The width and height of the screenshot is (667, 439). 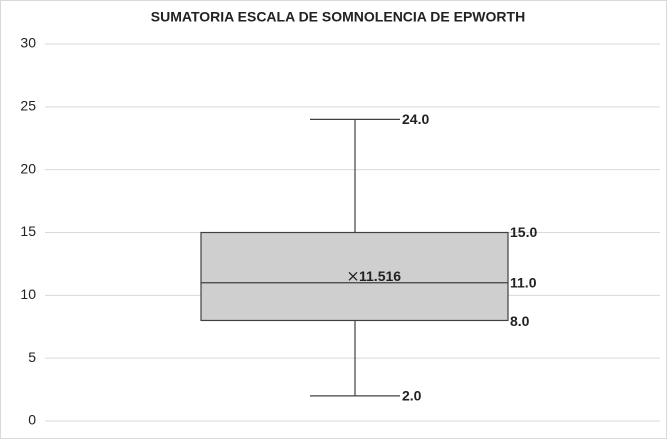 What do you see at coordinates (28, 231) in the screenshot?
I see `y-tick-label: 15` at bounding box center [28, 231].